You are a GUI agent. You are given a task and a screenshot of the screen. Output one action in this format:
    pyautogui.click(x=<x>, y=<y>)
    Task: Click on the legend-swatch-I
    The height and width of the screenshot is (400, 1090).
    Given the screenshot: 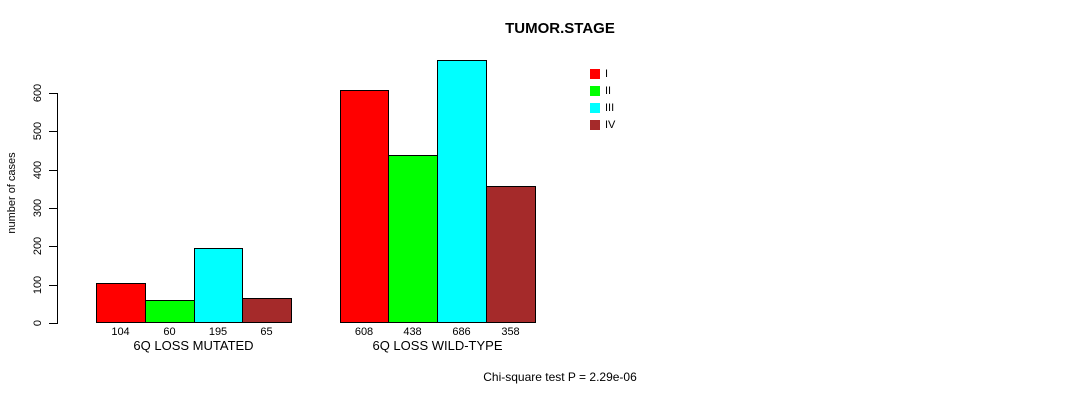 What is the action you would take?
    pyautogui.click(x=595, y=73)
    